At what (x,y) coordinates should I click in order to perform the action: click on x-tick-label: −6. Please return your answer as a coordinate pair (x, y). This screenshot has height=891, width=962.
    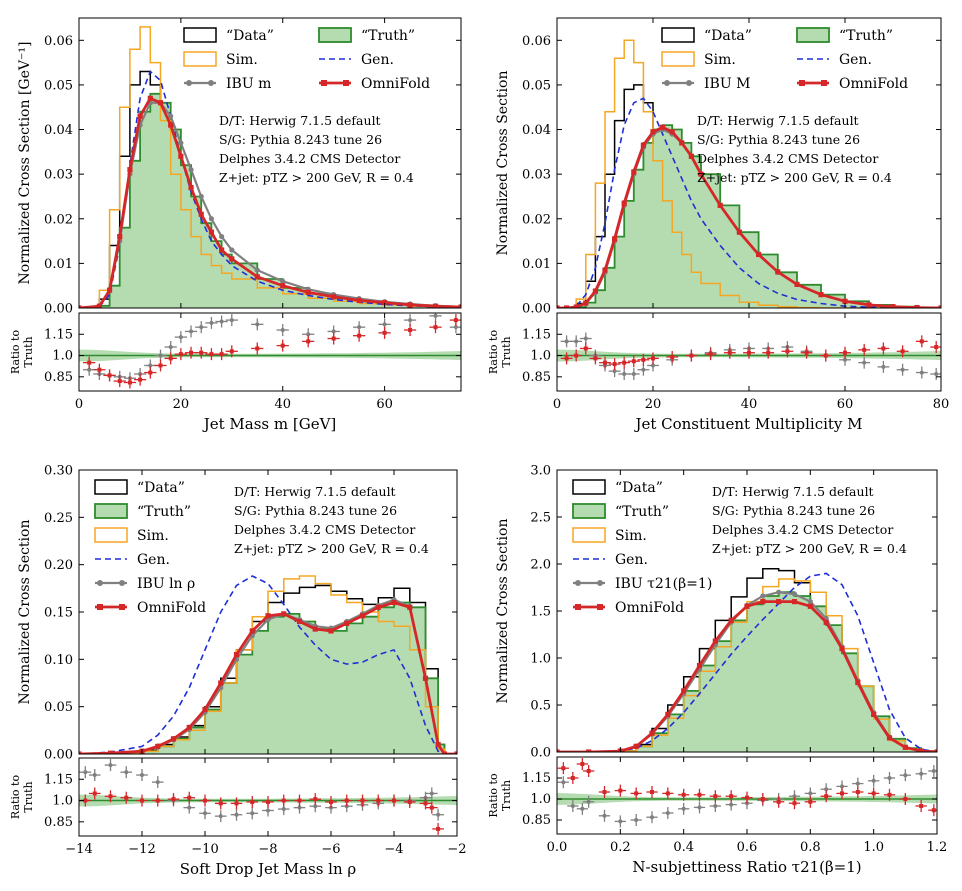
    Looking at the image, I should click on (330, 849).